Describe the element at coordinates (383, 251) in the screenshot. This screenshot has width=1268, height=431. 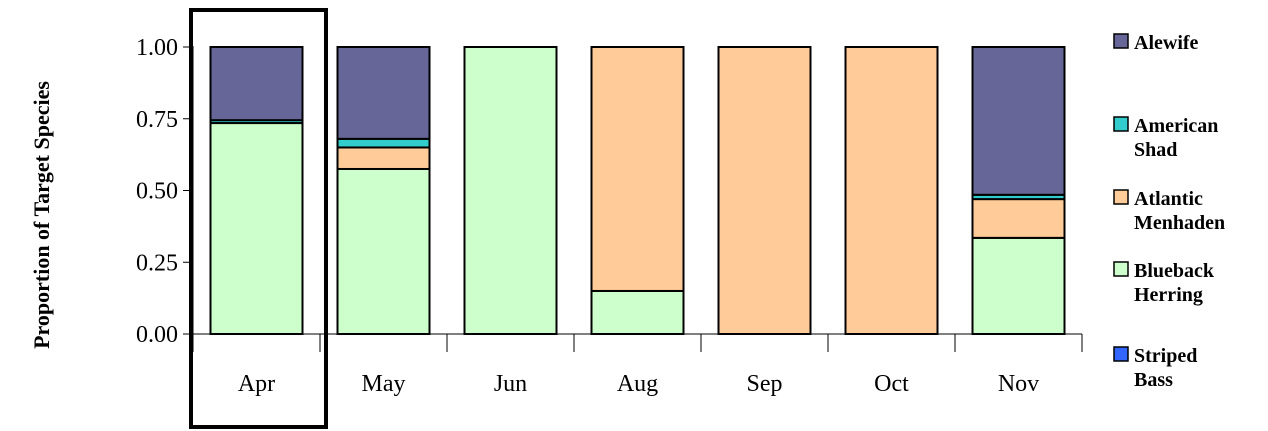
I see `bar-segment-may-blueback-herring` at that location.